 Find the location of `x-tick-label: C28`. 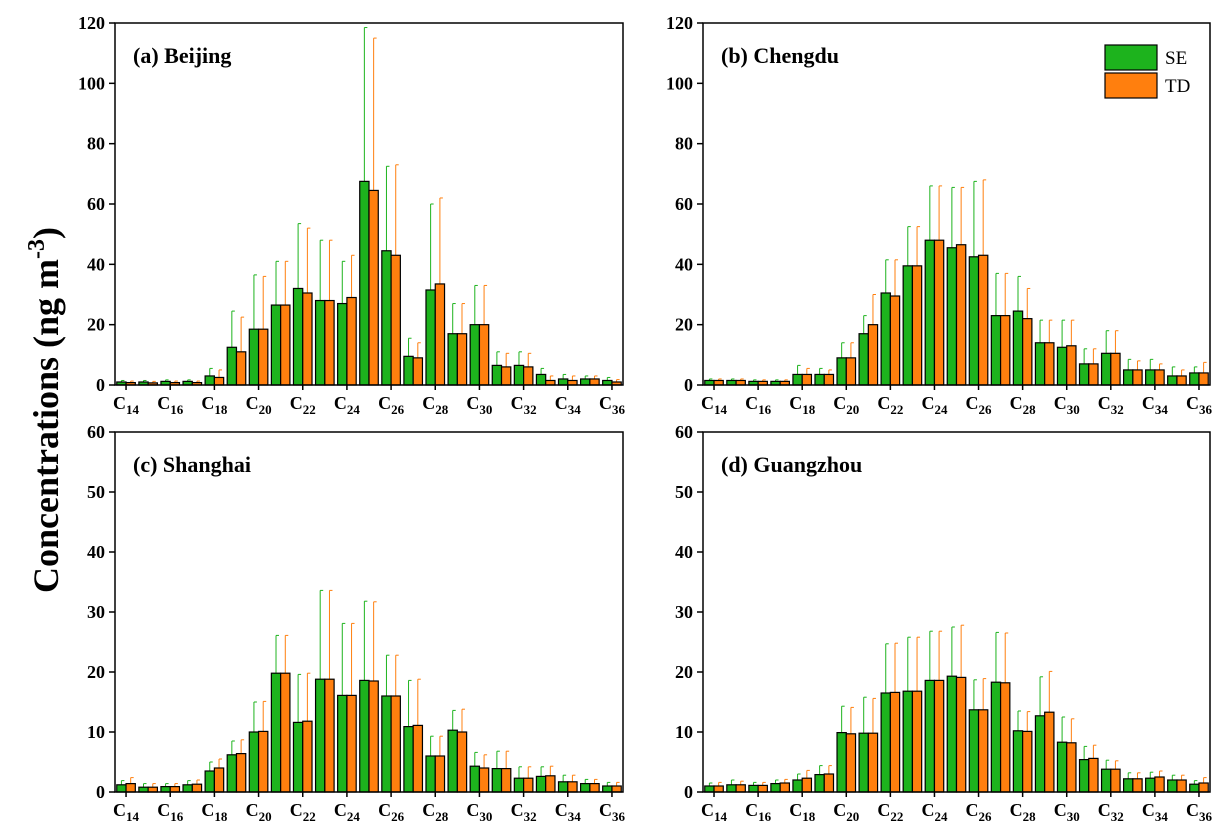

x-tick-label: C28 is located at coordinates (1023, 812).